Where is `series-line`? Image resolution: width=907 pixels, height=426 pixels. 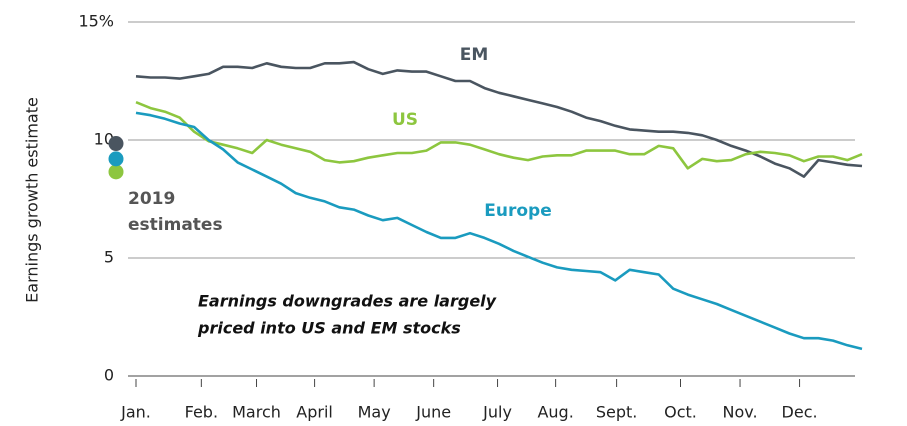
series-line is located at coordinates (499, 135).